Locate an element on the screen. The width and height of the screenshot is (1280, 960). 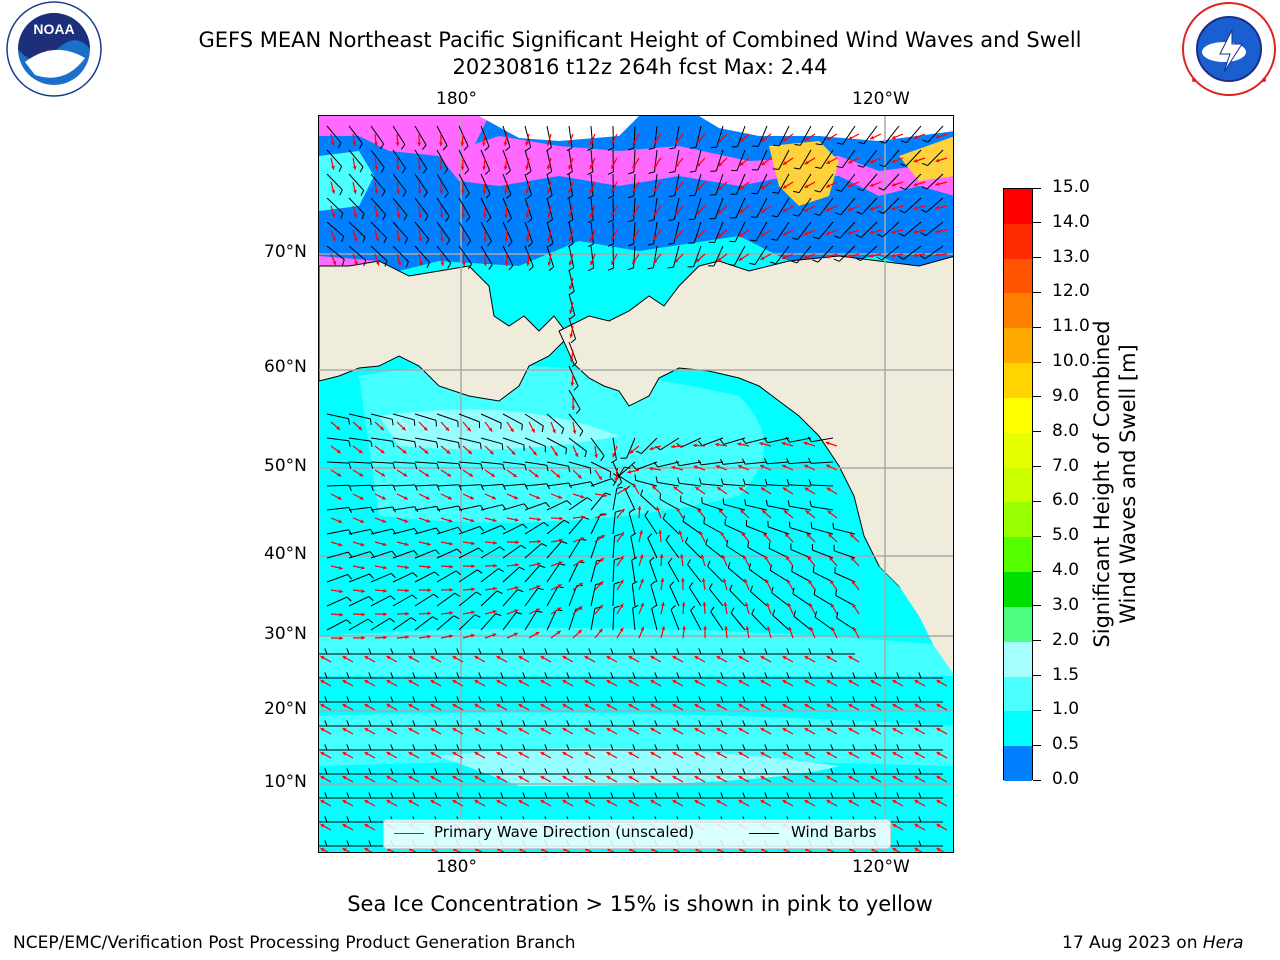
colorbar-segment is located at coordinates (1018, 241).